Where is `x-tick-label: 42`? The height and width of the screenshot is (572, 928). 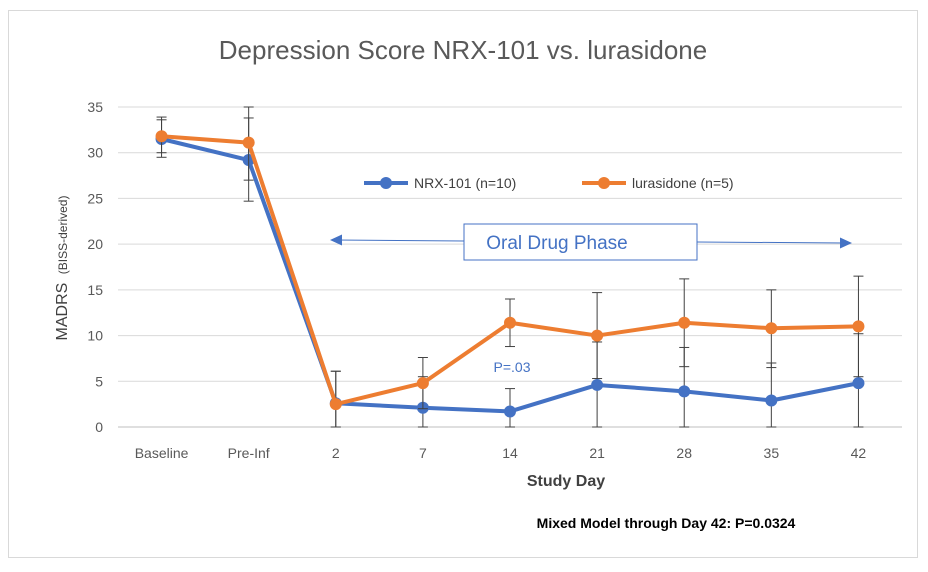
x-tick-label: 42 is located at coordinates (859, 453).